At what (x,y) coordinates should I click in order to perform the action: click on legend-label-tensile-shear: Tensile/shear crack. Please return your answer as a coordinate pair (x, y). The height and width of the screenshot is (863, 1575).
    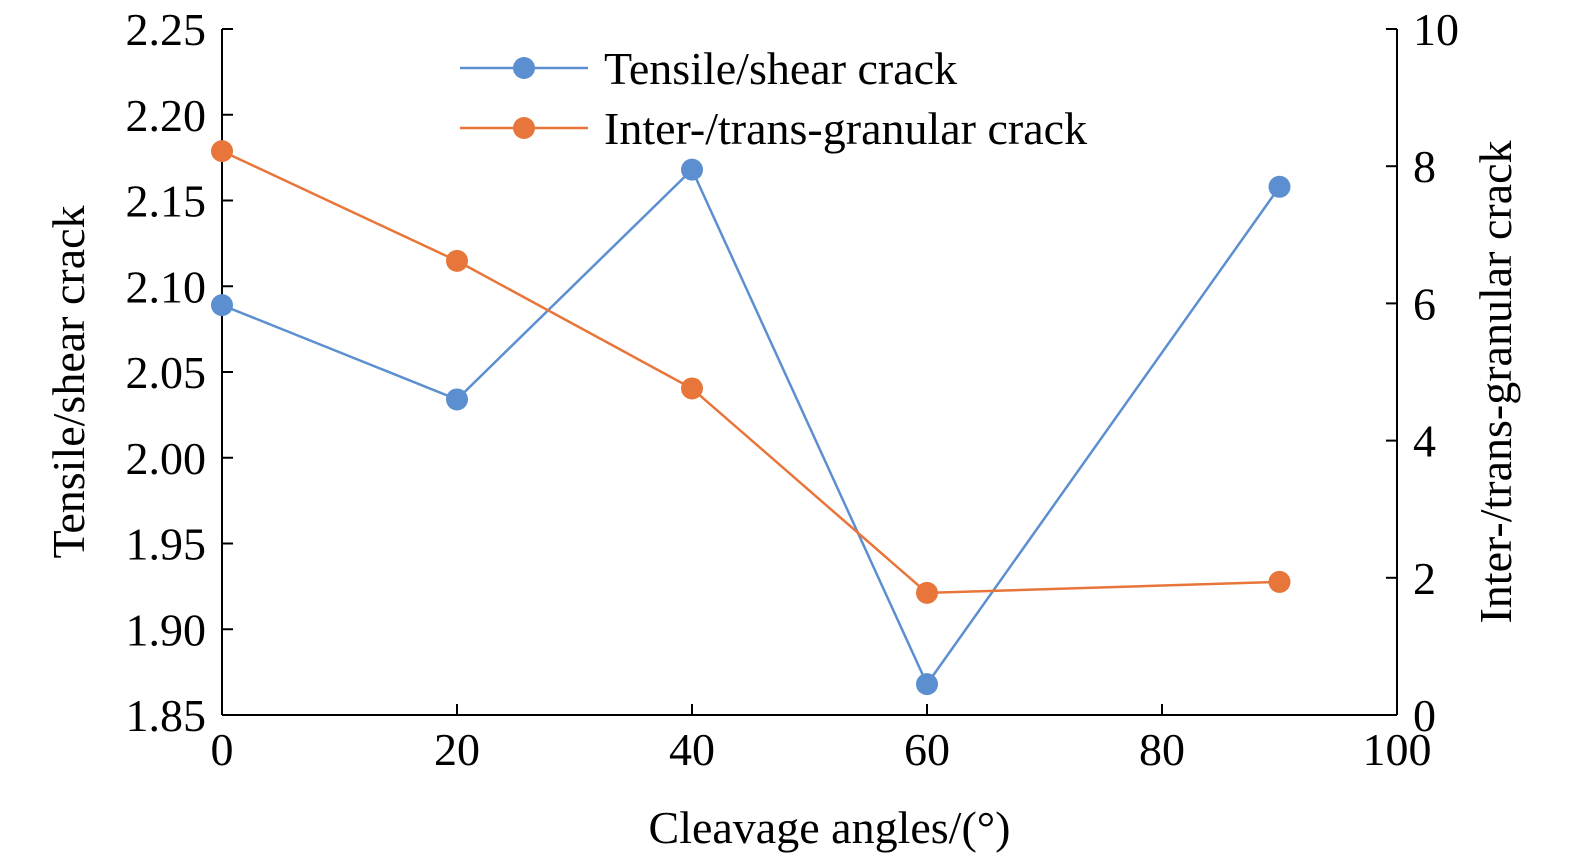
    Looking at the image, I should click on (780, 68).